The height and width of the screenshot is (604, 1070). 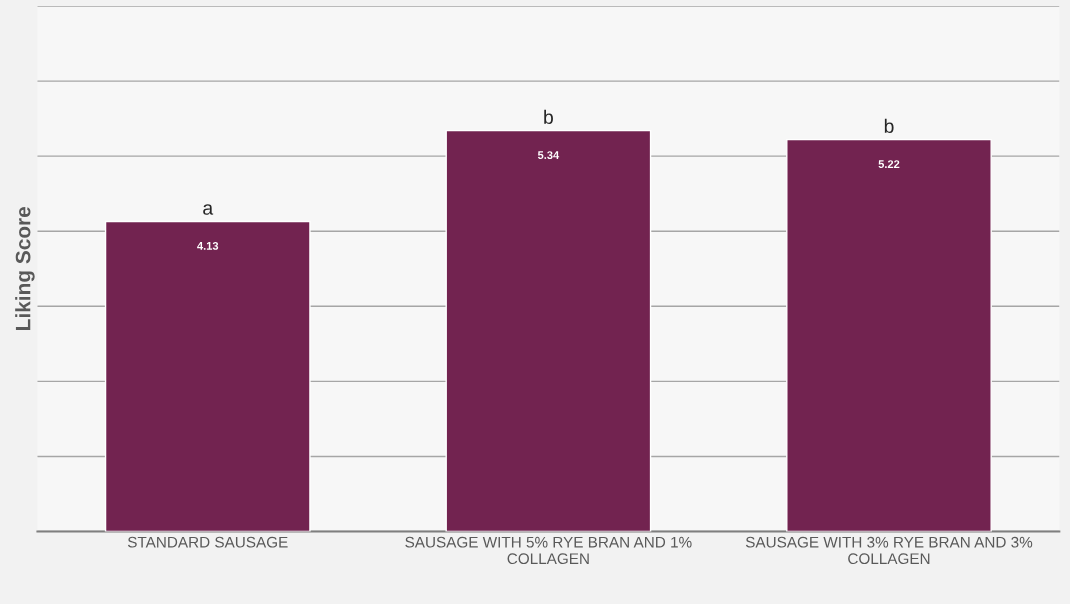 I want to click on data-label: 4.13, so click(x=208, y=245).